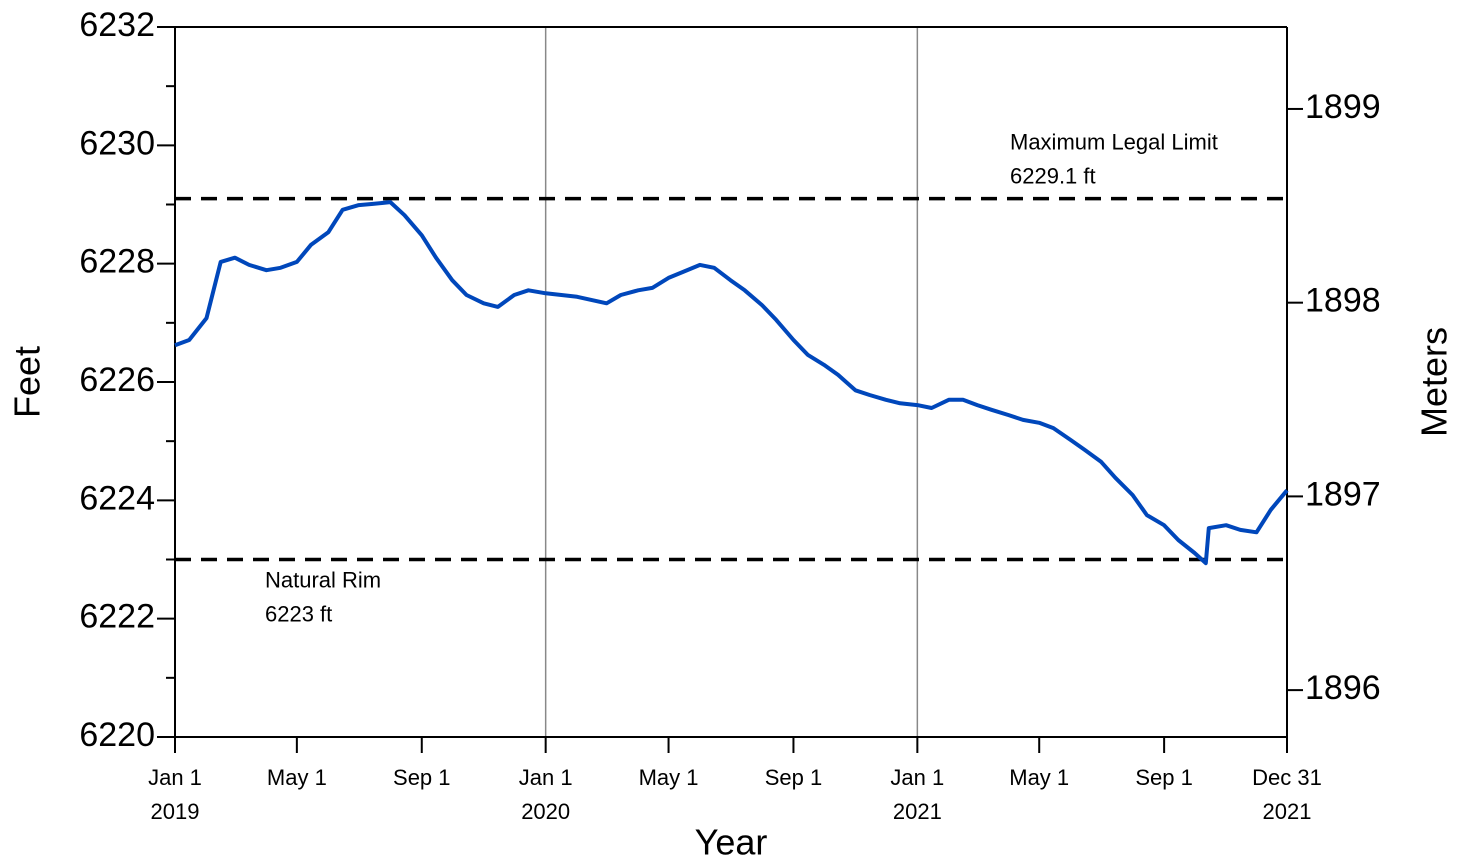  I want to click on reference-label: Natural Rim 6223 ft, so click(323, 596).